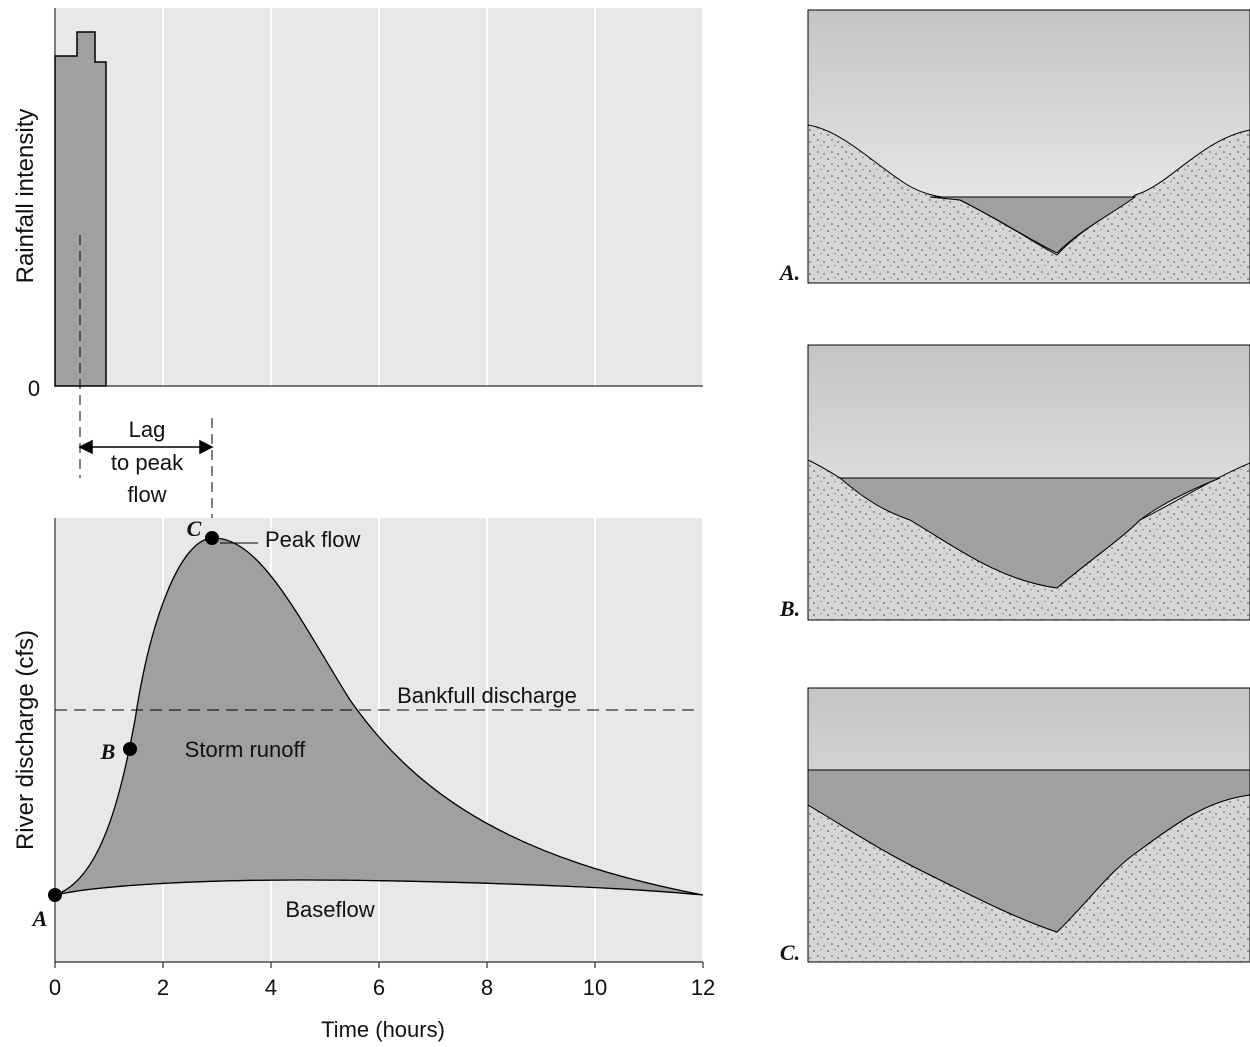 This screenshot has width=1250, height=1047. I want to click on x-tick-label: 0, so click(55, 987).